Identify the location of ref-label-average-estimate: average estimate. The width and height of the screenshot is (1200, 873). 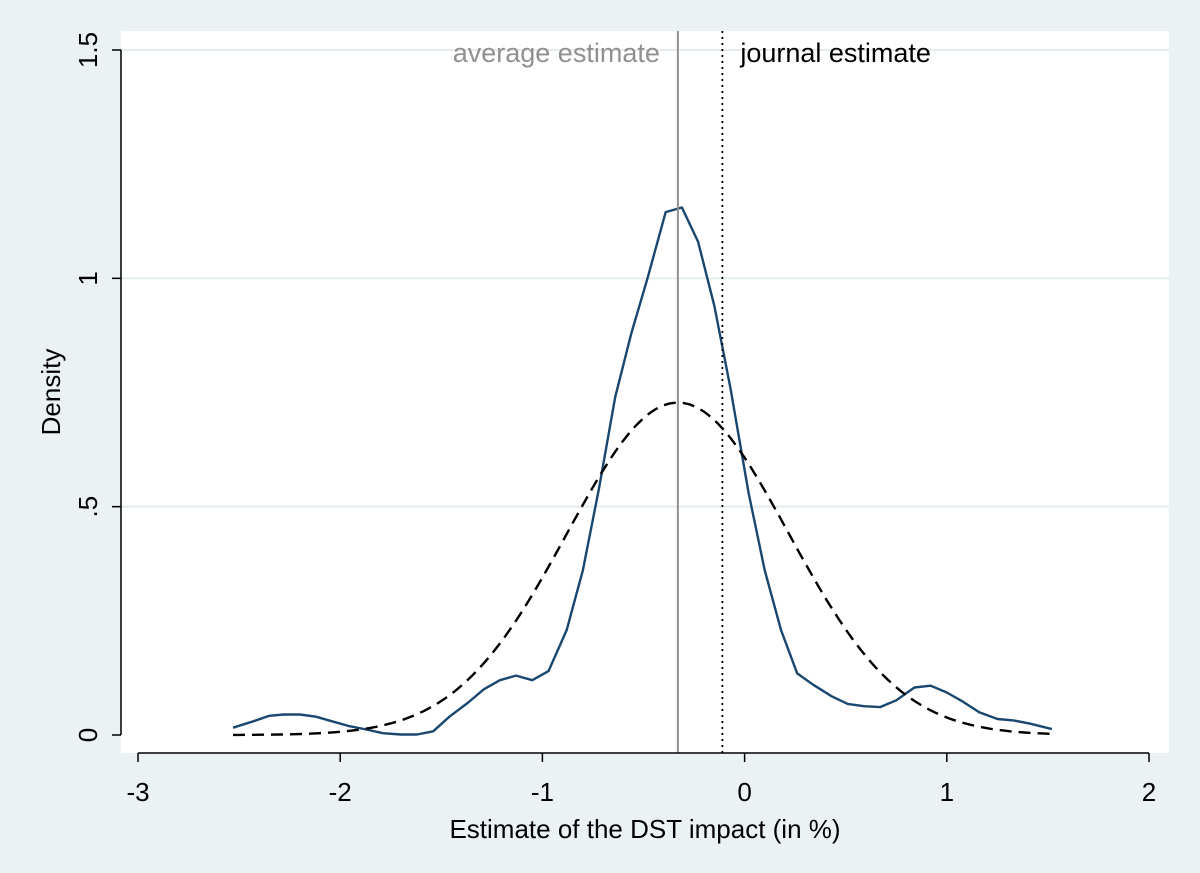
(556, 53).